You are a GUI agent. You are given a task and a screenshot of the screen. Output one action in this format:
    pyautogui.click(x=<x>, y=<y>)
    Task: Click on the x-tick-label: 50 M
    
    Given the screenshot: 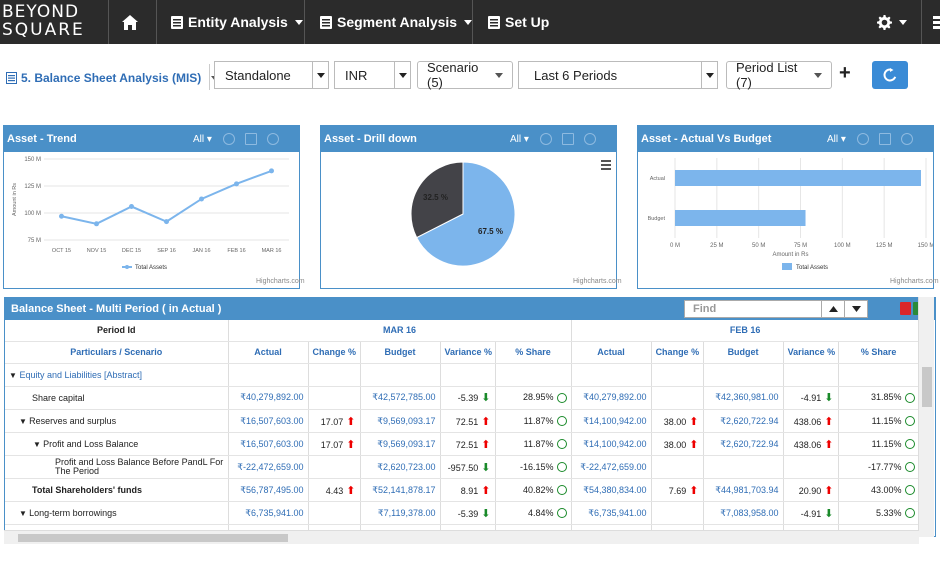 What is the action you would take?
    pyautogui.click(x=758, y=246)
    